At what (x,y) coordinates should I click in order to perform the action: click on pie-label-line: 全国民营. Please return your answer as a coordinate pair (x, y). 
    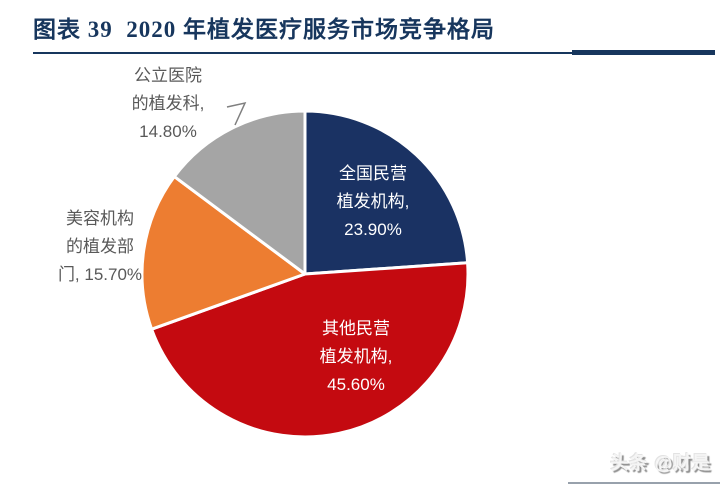
    Looking at the image, I should click on (373, 173).